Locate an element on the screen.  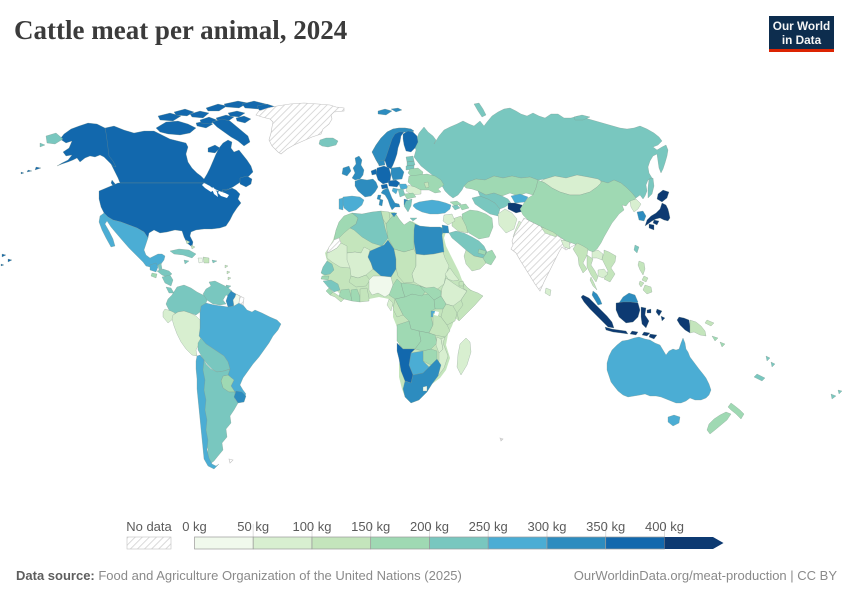
svg-text: 350 kg is located at coordinates (605, 526).